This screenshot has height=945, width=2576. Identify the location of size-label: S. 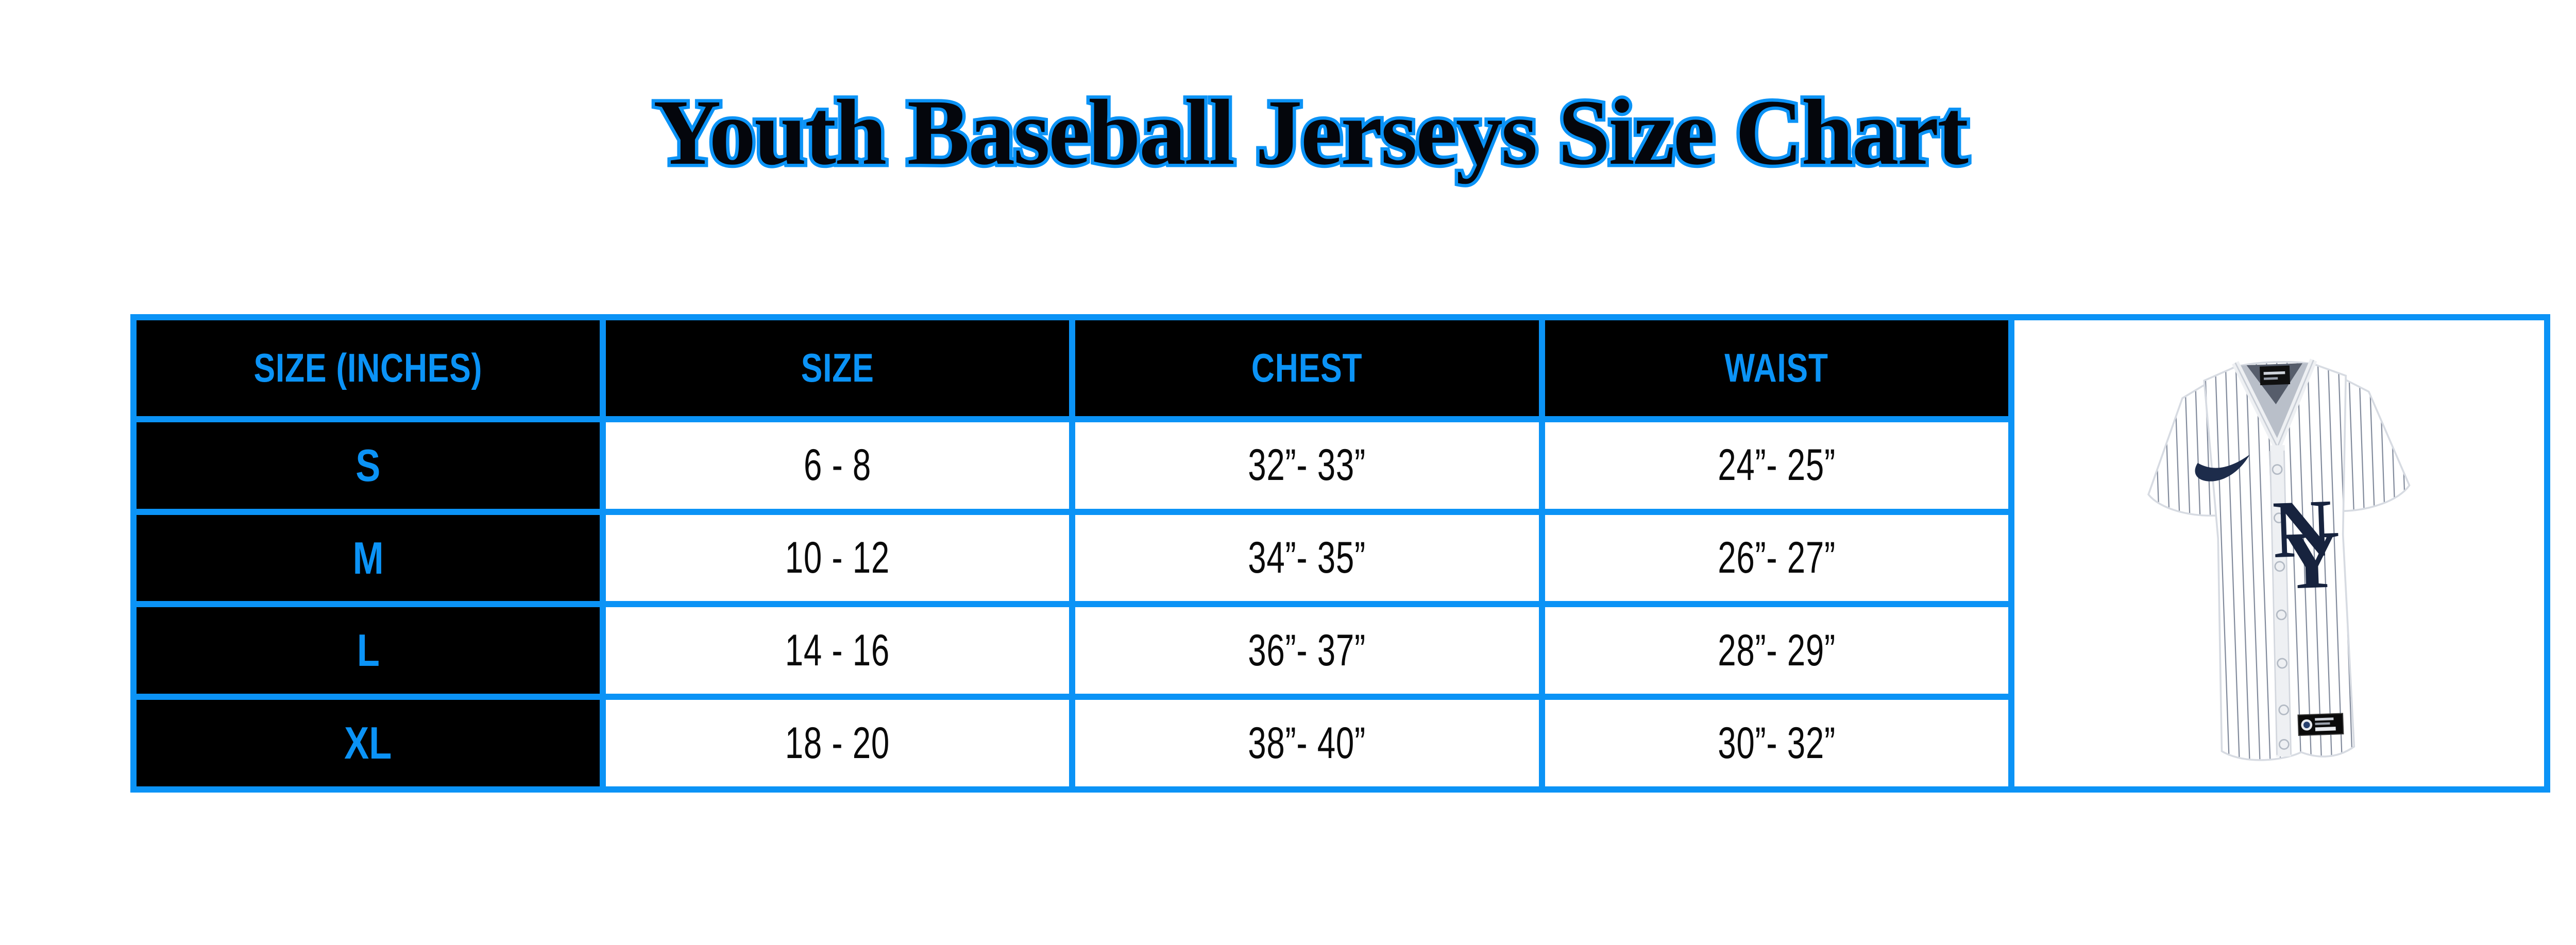
(368, 465).